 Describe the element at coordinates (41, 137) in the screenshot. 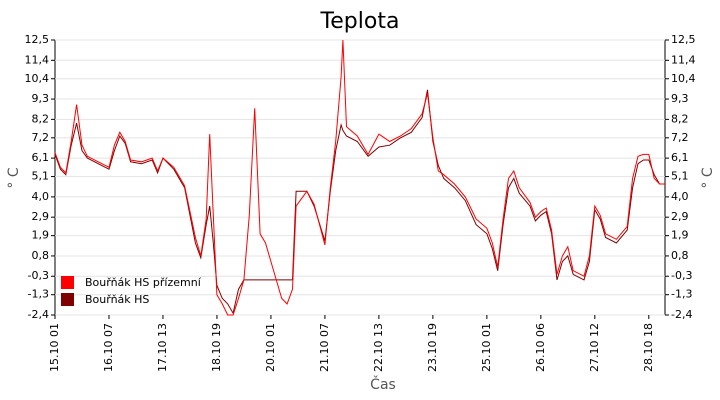

I see `y-tick-label: 7,2` at that location.